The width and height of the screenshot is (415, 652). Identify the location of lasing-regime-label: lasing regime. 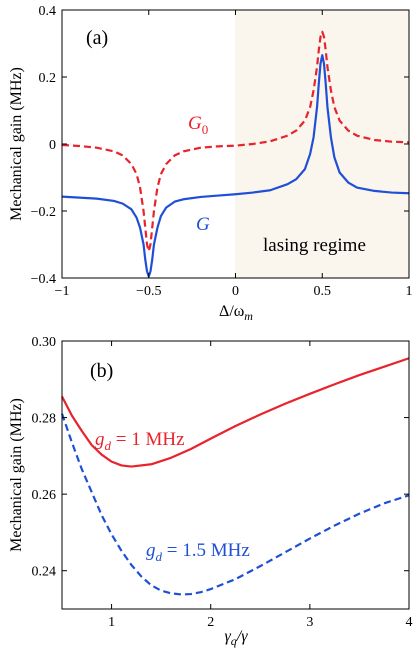
(314, 245).